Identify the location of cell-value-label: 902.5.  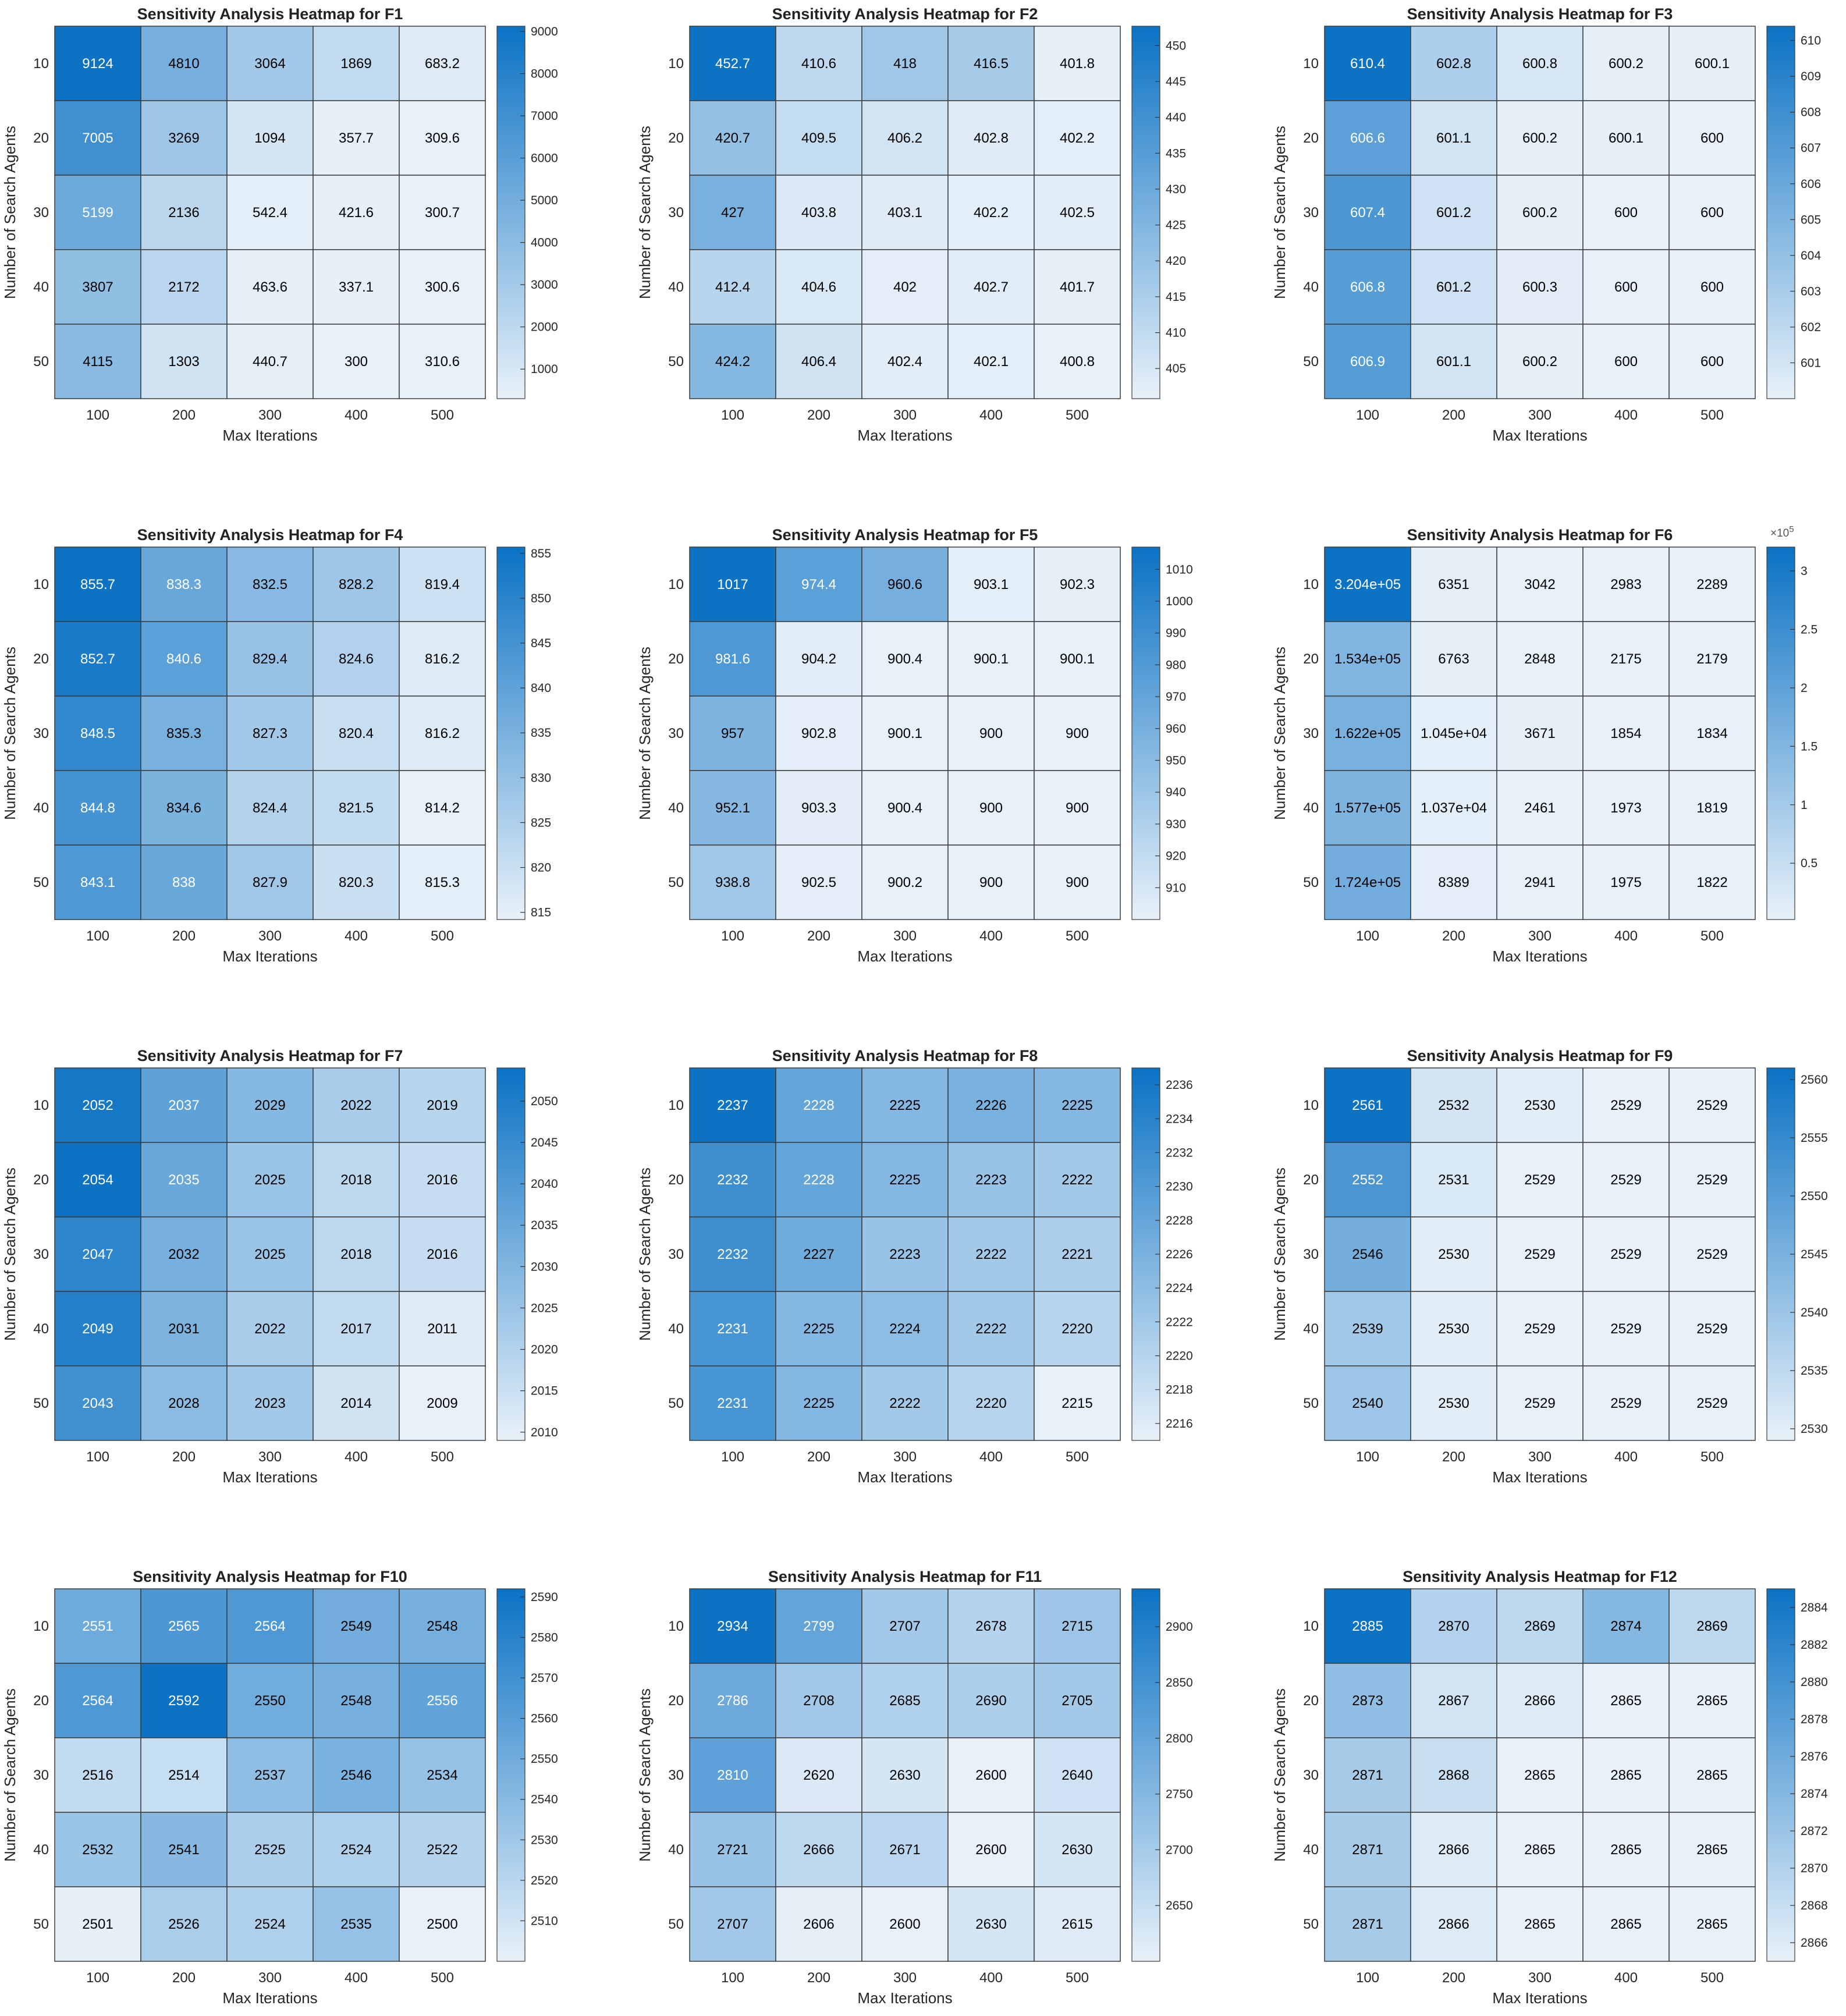
(818, 882).